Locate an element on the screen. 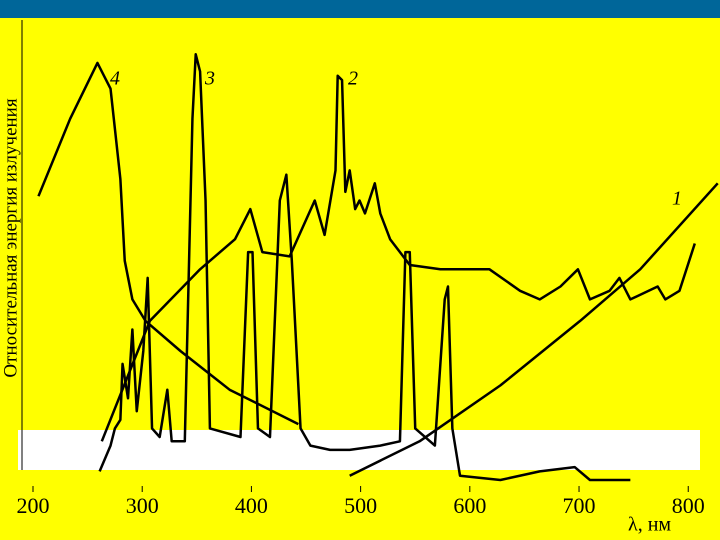  x-axis-label: λ, нм is located at coordinates (649, 525).